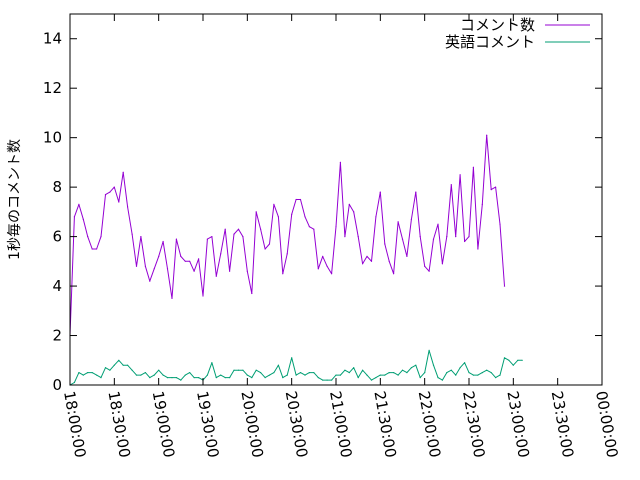  I want to click on x-tick-label: 21:30:00, so click(384, 424).